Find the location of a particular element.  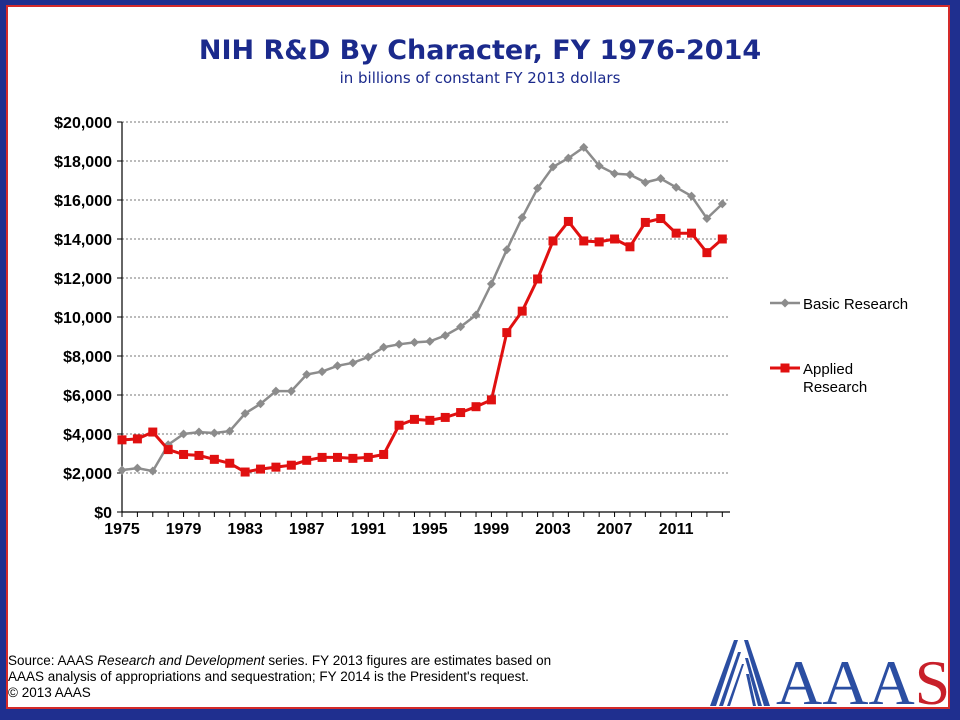

aaas-emblem-icon is located at coordinates (740, 673).